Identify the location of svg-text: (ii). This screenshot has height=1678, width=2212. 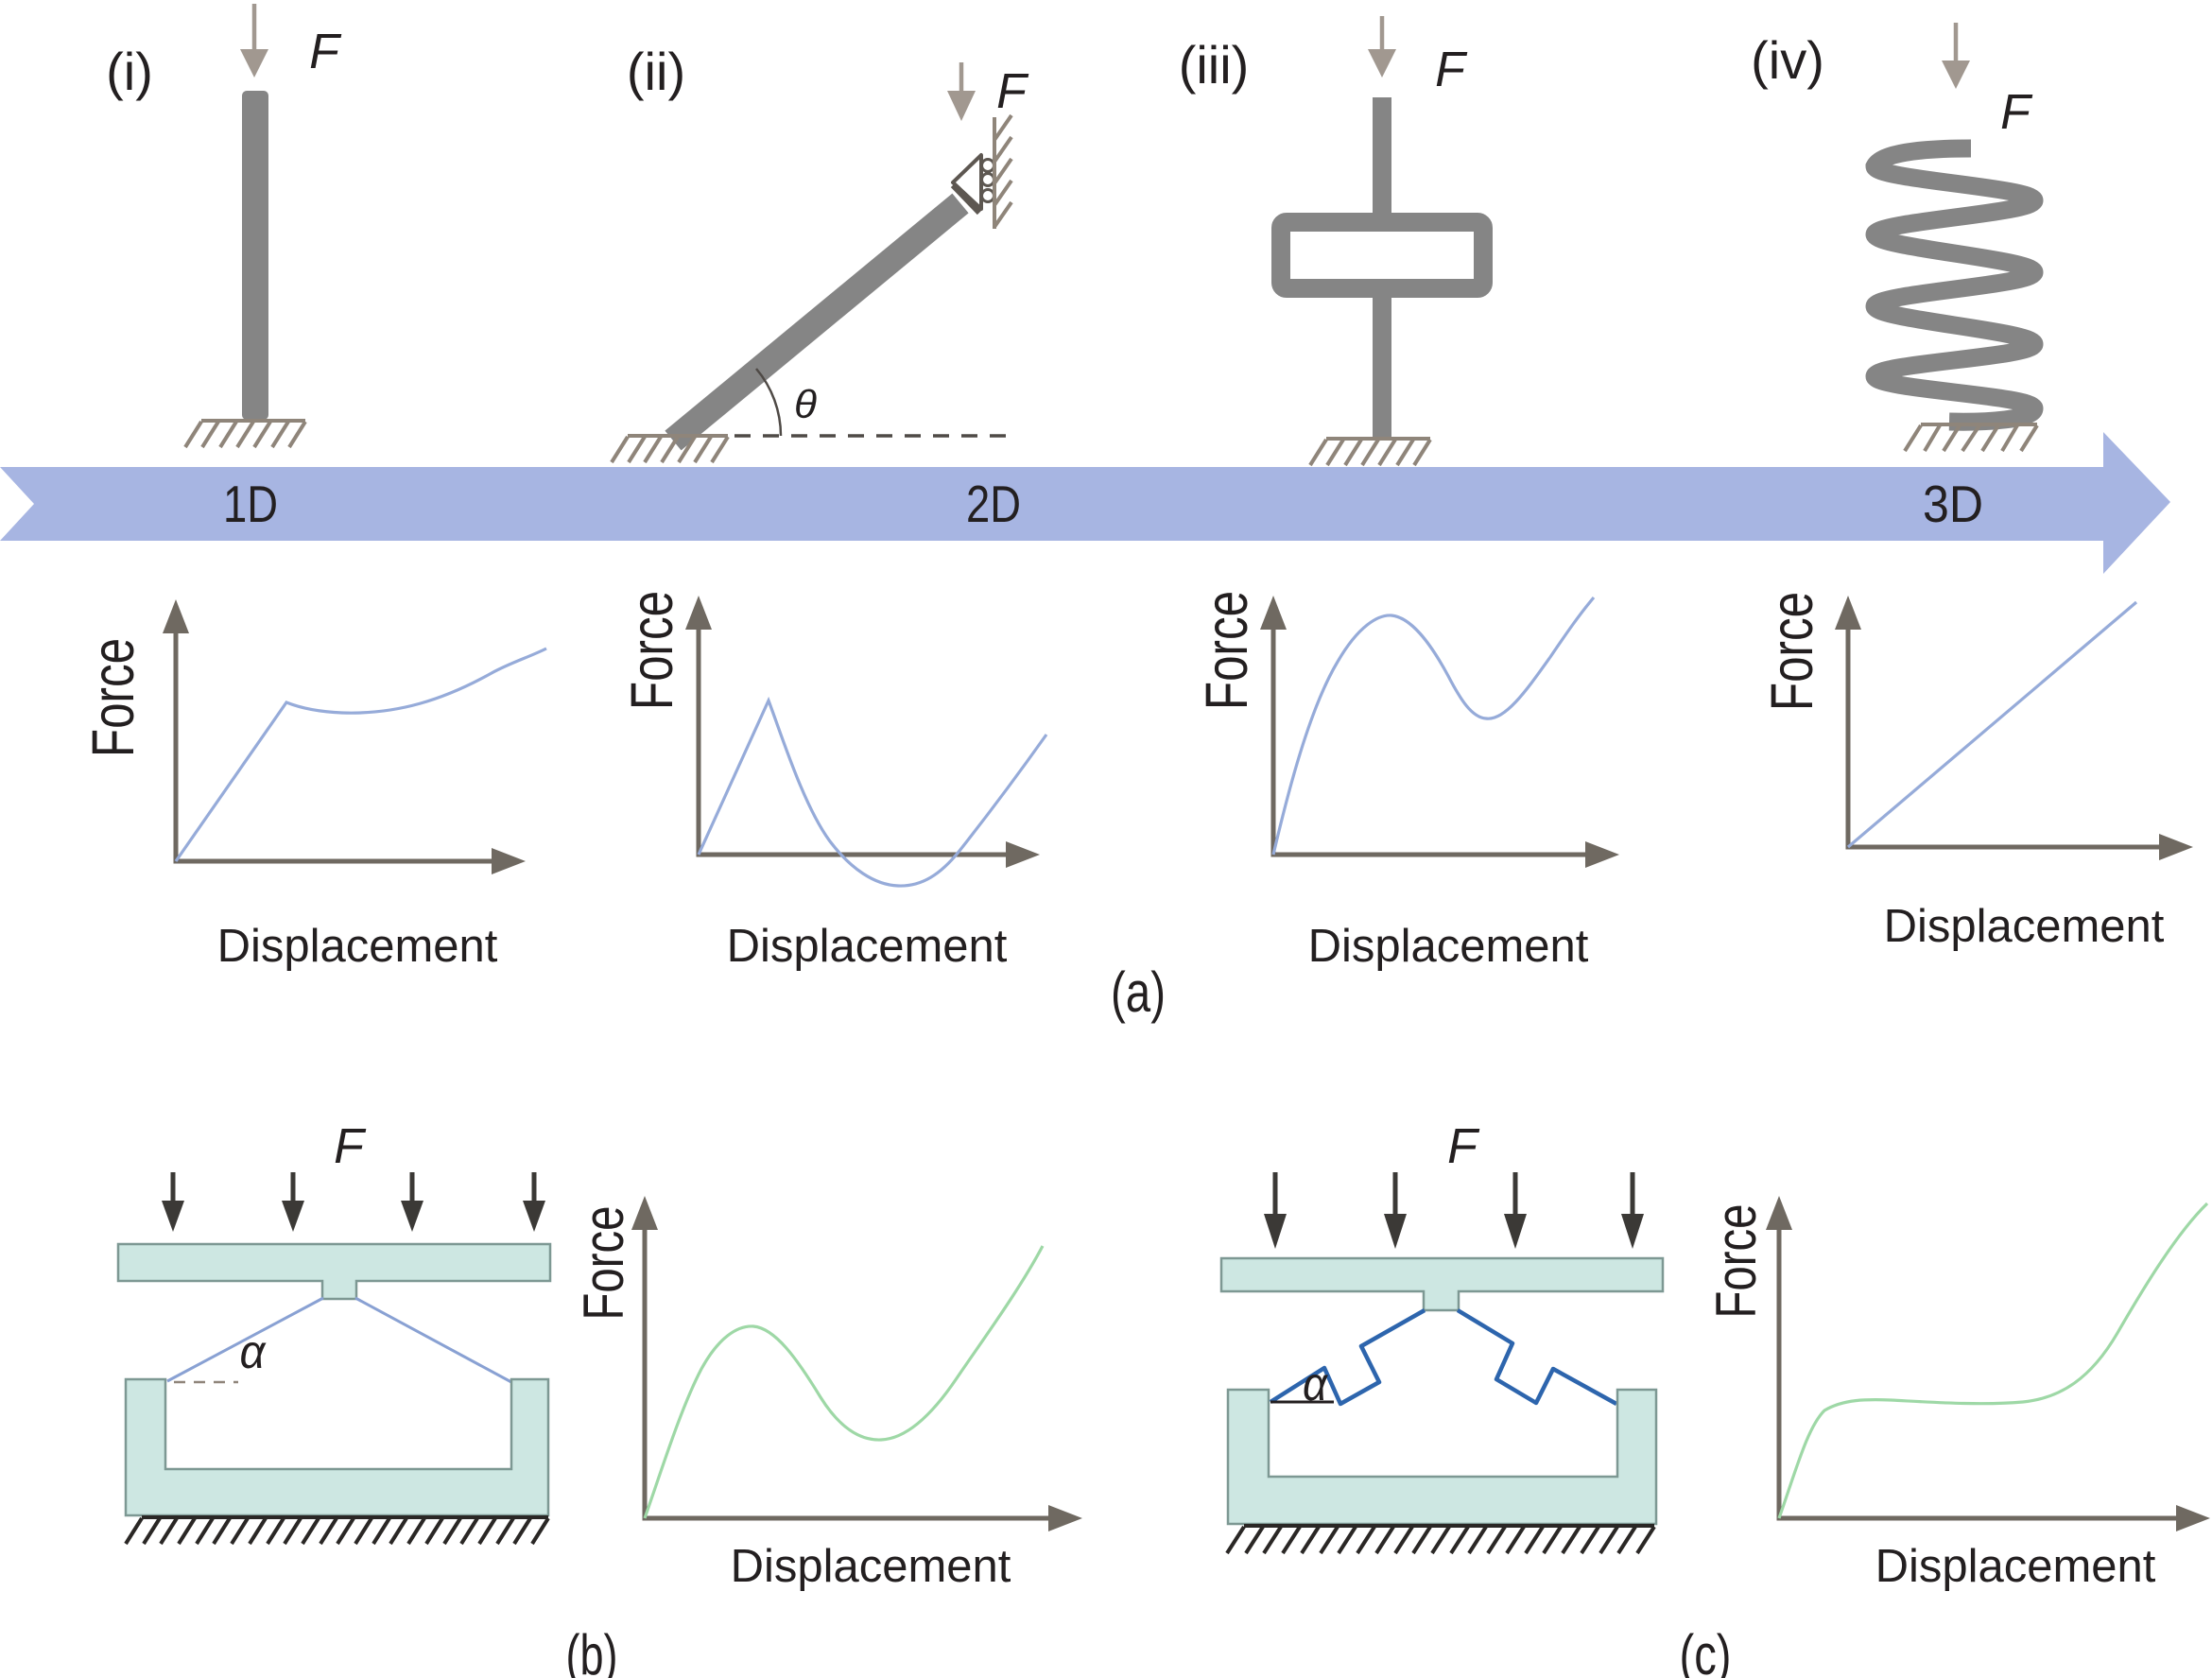
(656, 71).